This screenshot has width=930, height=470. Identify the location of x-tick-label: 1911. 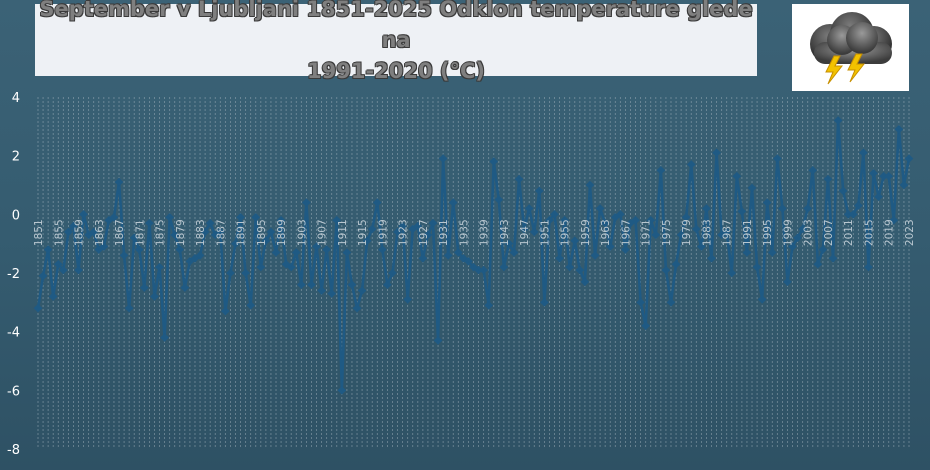
(343, 232).